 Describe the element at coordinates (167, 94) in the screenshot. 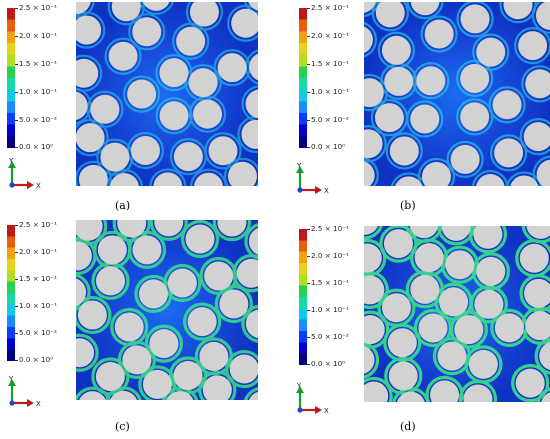

I see `stress-field-map` at that location.